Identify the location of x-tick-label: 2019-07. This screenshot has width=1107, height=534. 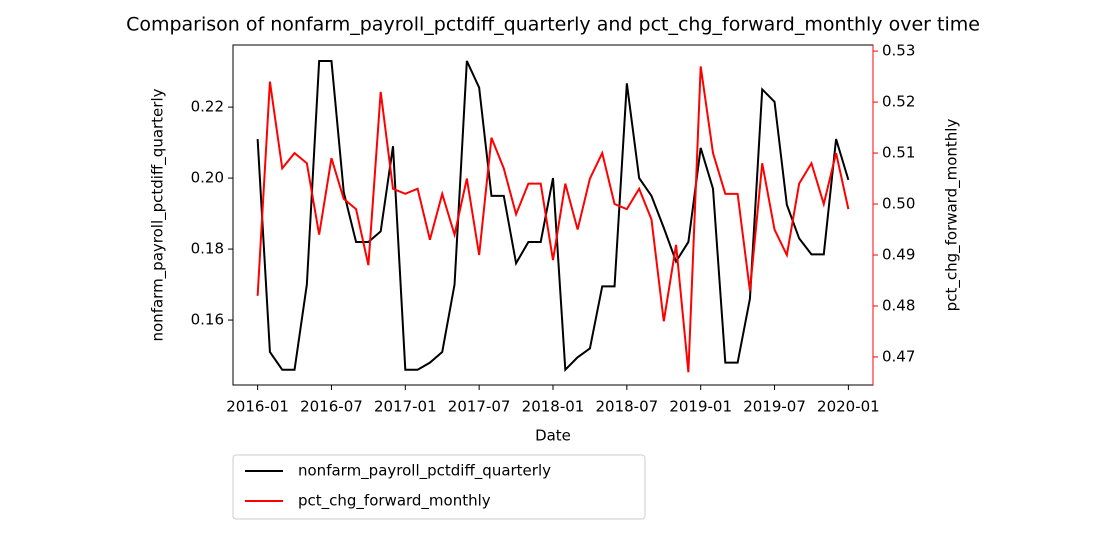
(774, 407).